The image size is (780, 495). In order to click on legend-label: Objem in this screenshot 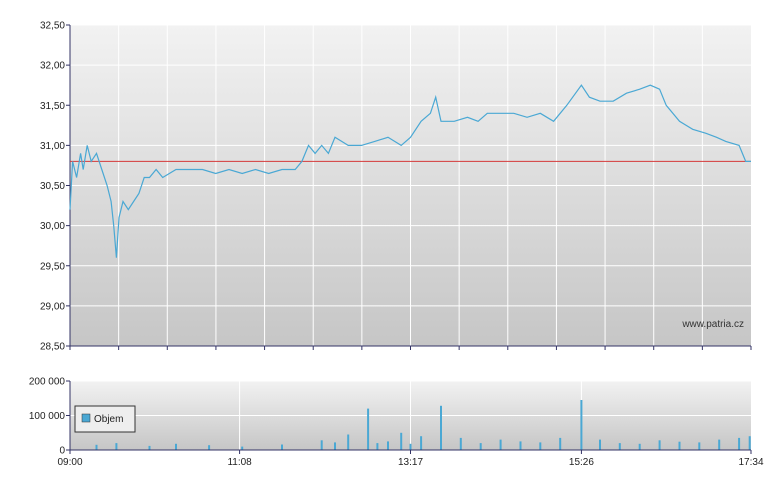, I will do `click(108, 419)`.